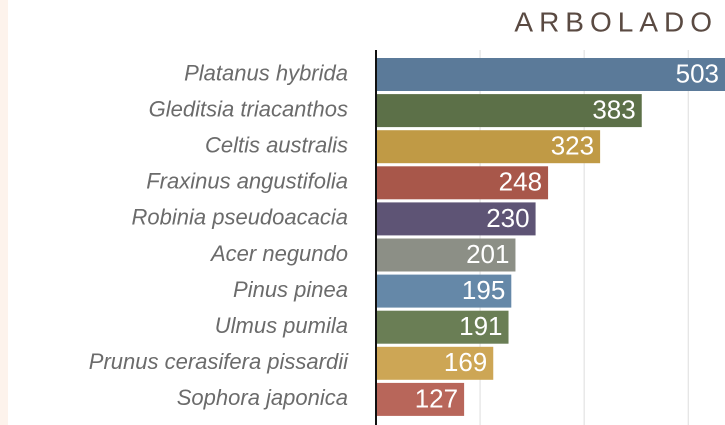 The height and width of the screenshot is (425, 725). I want to click on category-label: Platanus hybrida, so click(266, 72).